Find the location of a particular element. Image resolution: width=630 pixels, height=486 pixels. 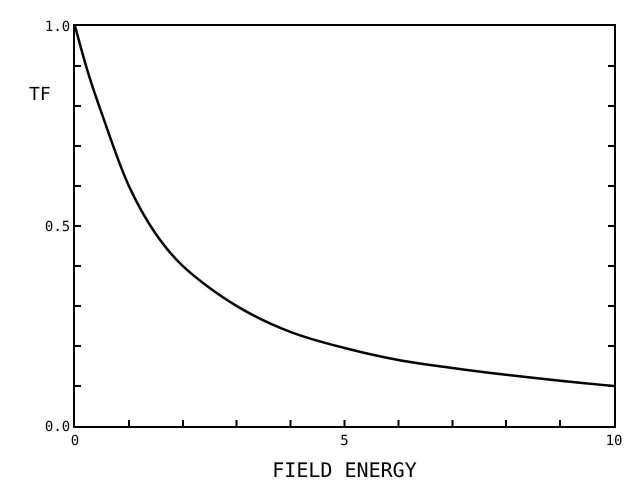

y-tick-label: 1.0 is located at coordinates (57, 26).